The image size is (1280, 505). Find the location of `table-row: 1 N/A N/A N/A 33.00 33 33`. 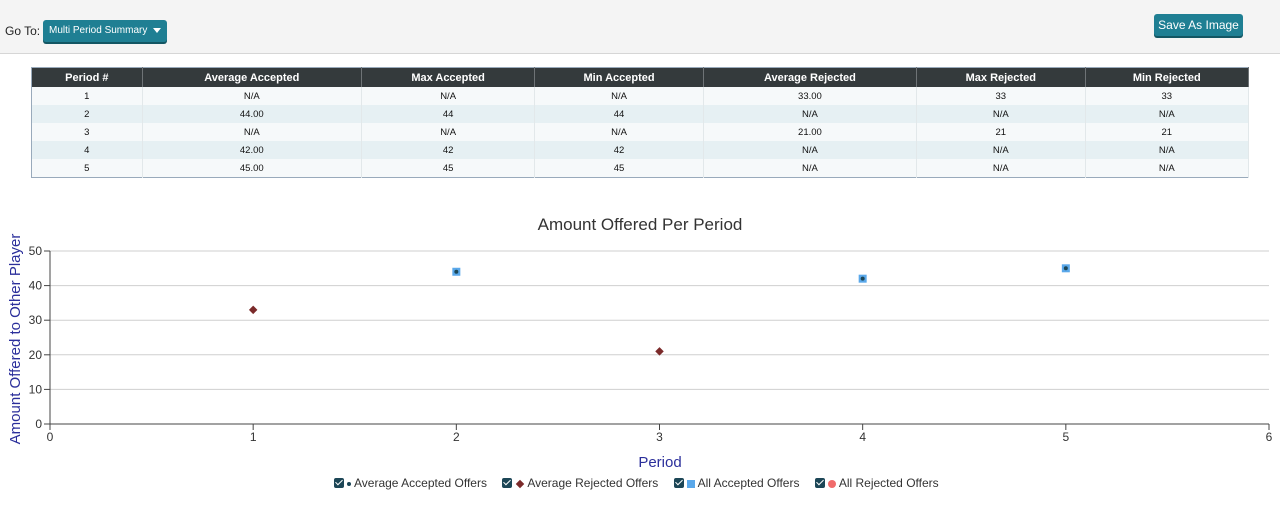

table-row: 1 N/A N/A N/A 33.00 33 33 is located at coordinates (640, 96).